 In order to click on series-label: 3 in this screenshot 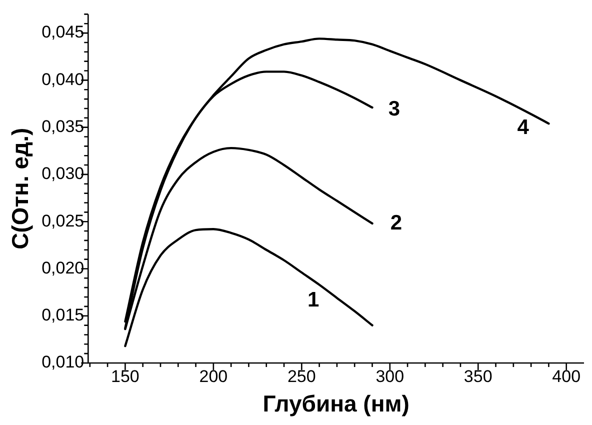, I will do `click(394, 108)`.